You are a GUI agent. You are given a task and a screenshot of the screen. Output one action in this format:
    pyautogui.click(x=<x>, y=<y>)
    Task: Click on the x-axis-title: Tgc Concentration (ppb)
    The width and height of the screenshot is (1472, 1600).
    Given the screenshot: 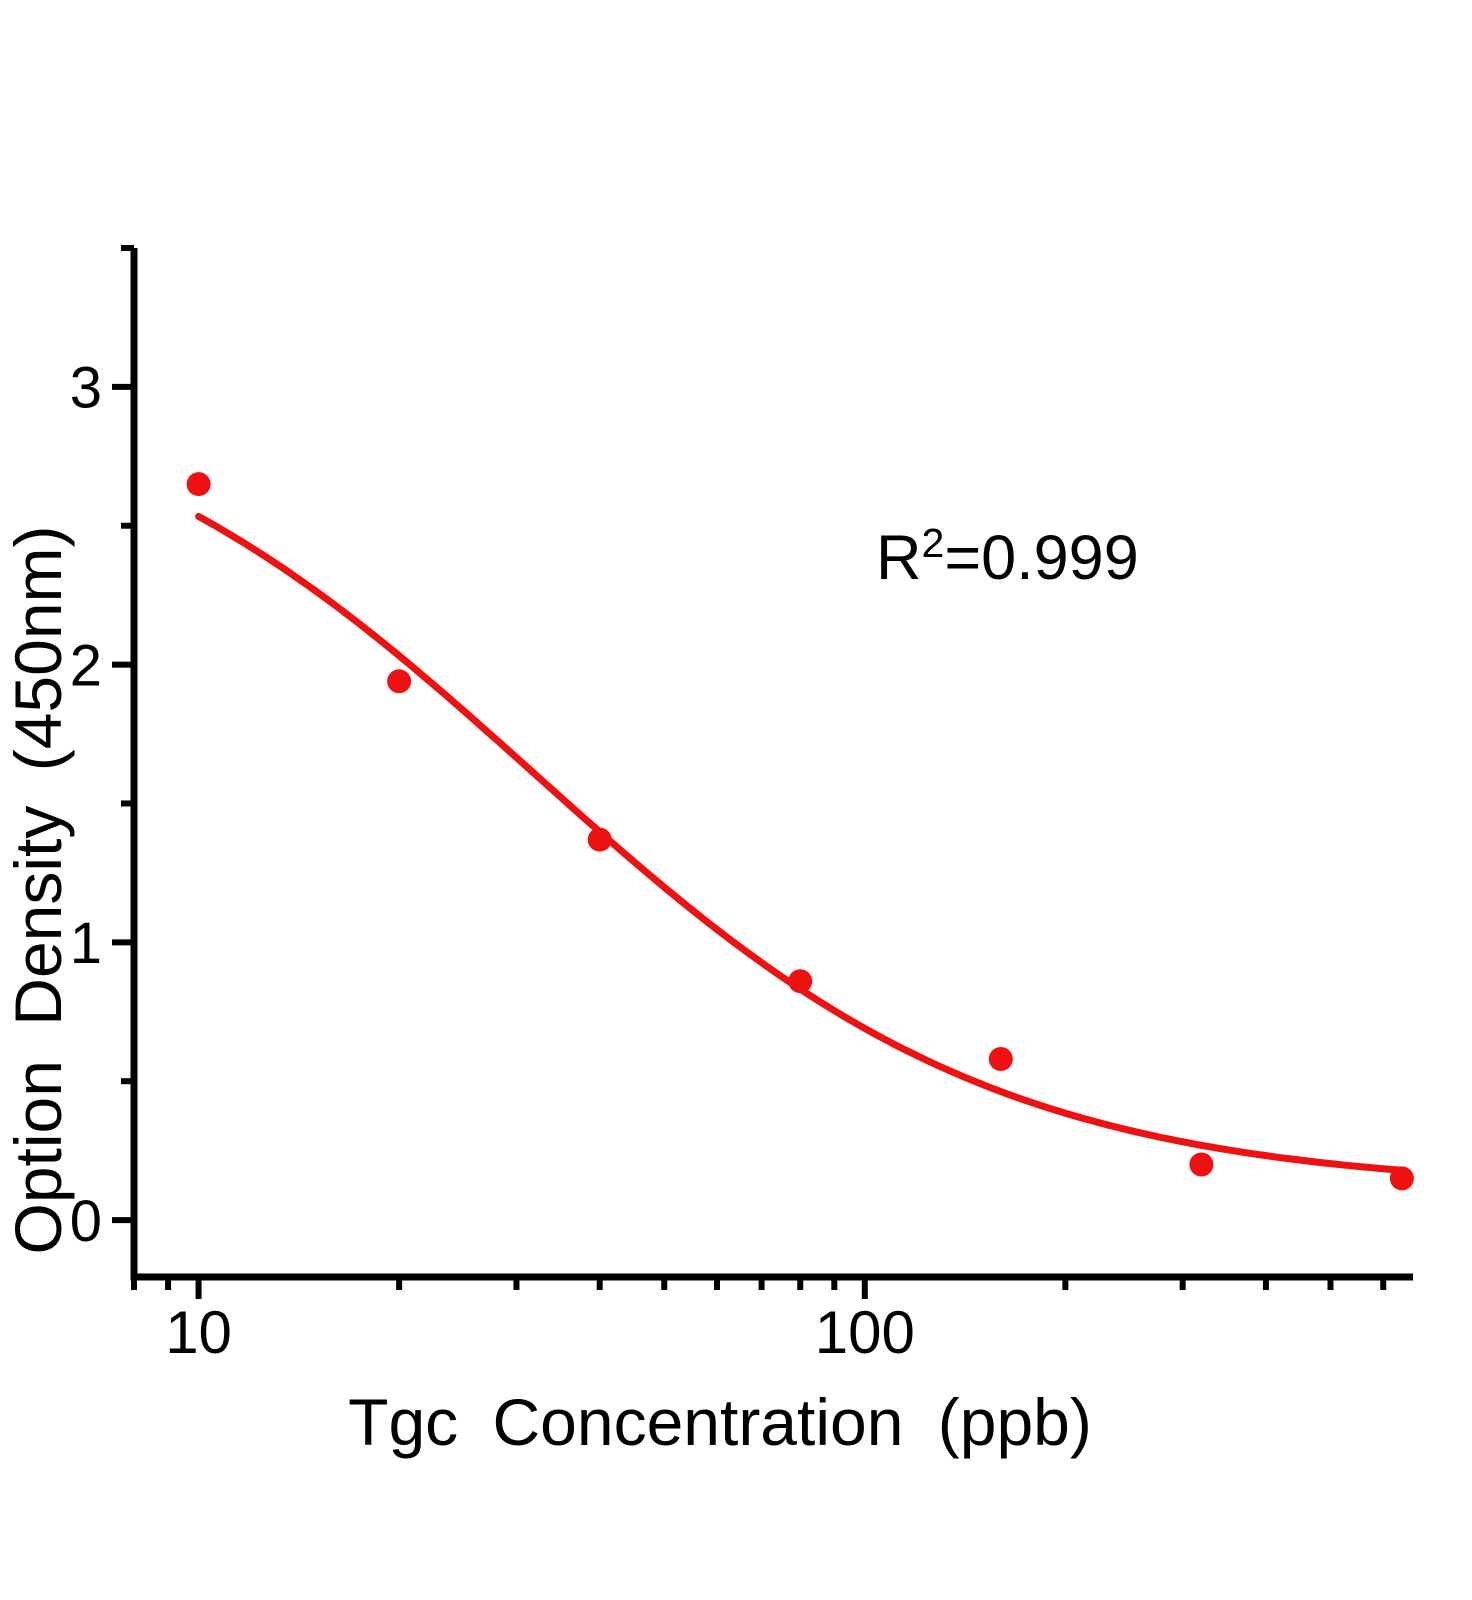 What is the action you would take?
    pyautogui.click(x=720, y=1422)
    